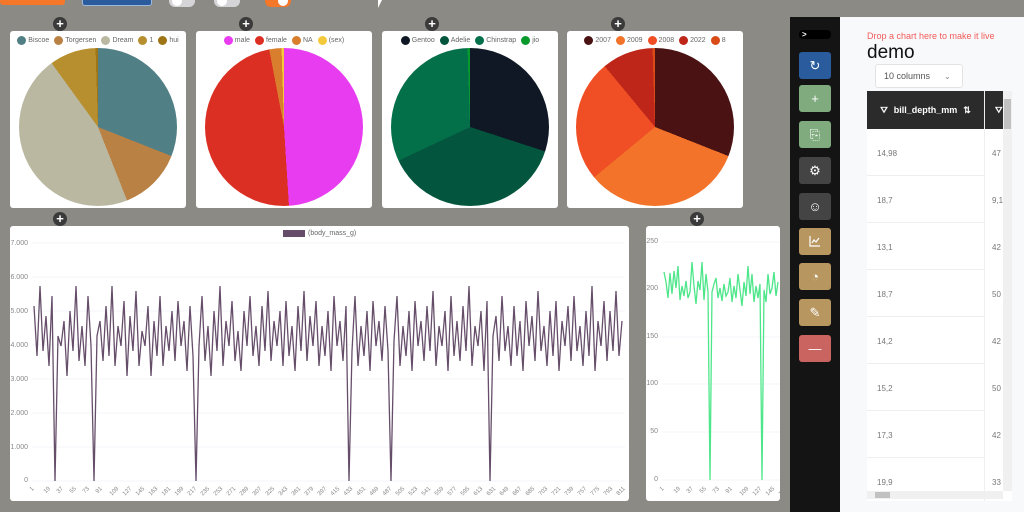  I want to click on legend-label: (body_mass_g), so click(332, 233).